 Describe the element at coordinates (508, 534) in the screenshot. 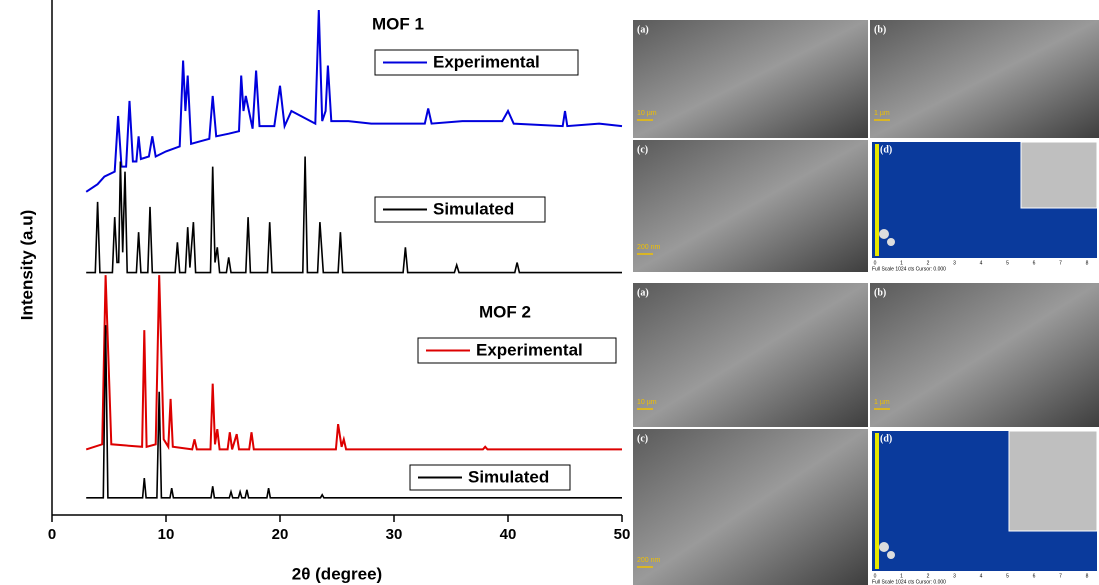

I see `x-tick-label: 40` at that location.